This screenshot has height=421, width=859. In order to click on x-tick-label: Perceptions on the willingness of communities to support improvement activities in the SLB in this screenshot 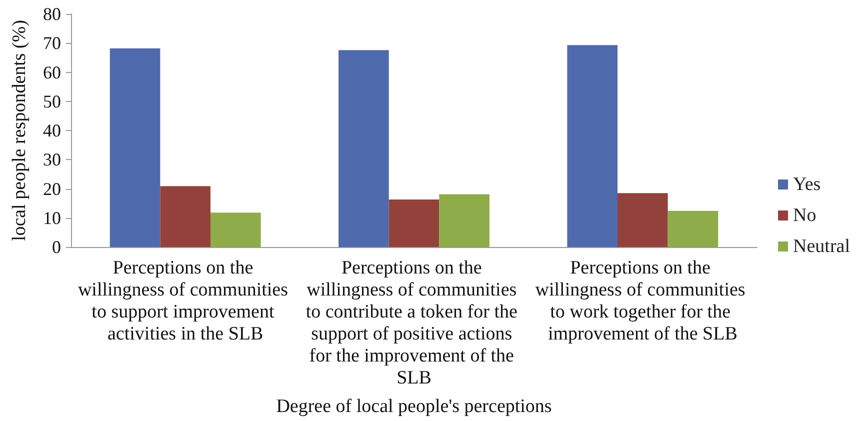, I will do `click(185, 301)`.